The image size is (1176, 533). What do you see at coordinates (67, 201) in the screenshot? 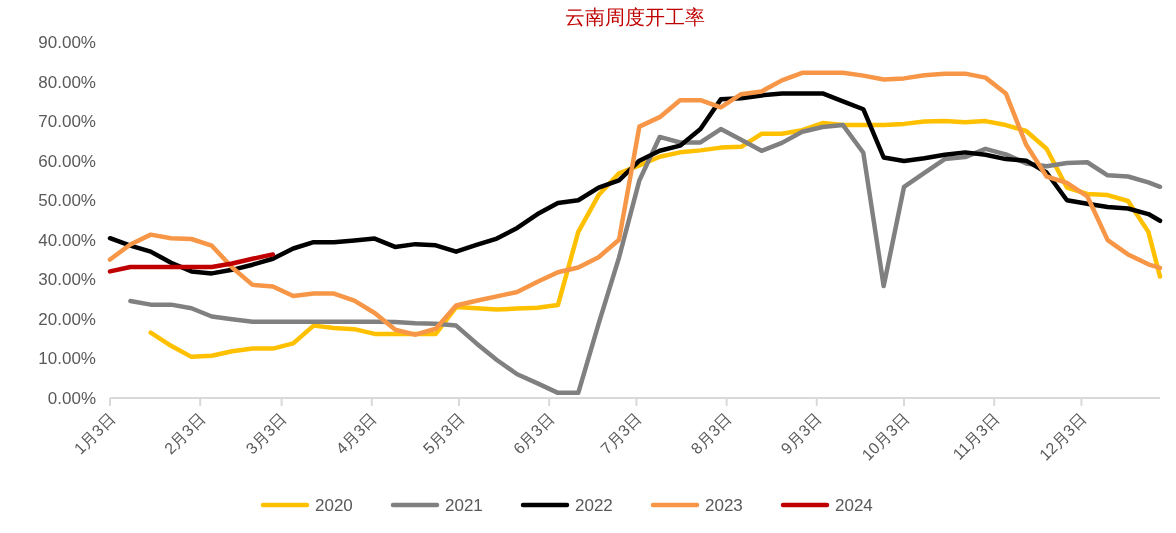
I see `y-tick-label: 50.00%` at bounding box center [67, 201].